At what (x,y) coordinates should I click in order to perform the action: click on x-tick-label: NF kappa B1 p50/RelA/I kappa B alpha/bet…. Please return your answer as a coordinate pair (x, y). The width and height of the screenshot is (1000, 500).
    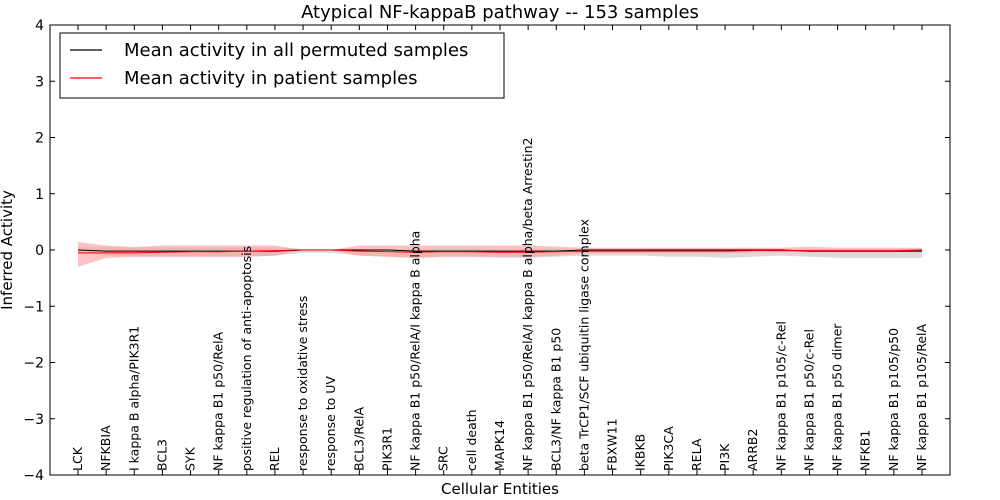
    Looking at the image, I should click on (527, 305).